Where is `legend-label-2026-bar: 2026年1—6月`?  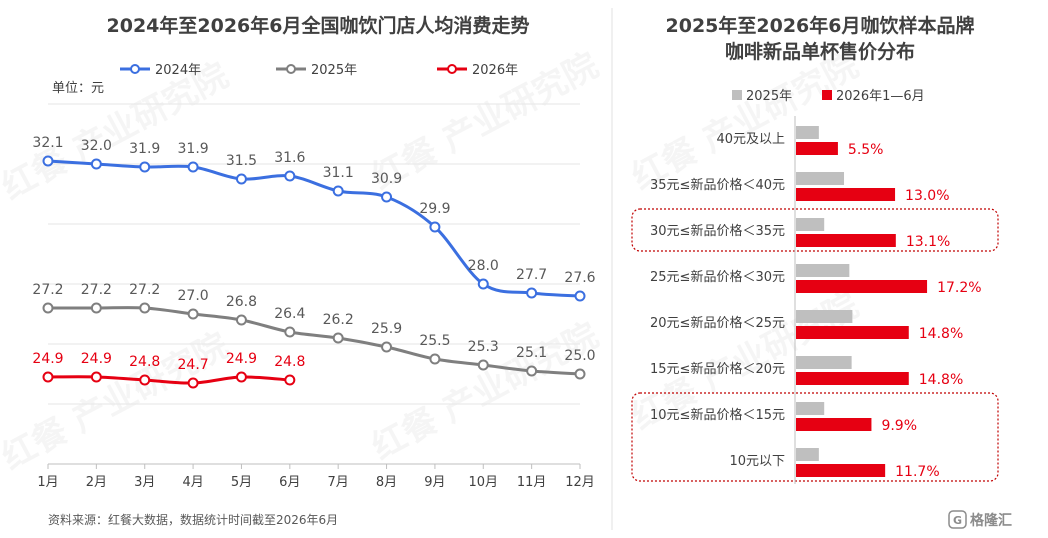 legend-label-2026-bar: 2026年1—6月 is located at coordinates (880, 96).